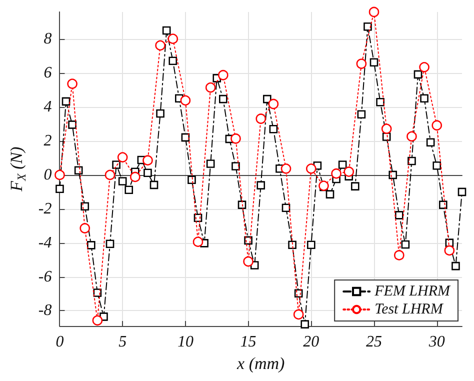 This screenshot has width=474, height=381. Describe the element at coordinates (311, 342) in the screenshot. I see `x-tick-label: 20` at that location.